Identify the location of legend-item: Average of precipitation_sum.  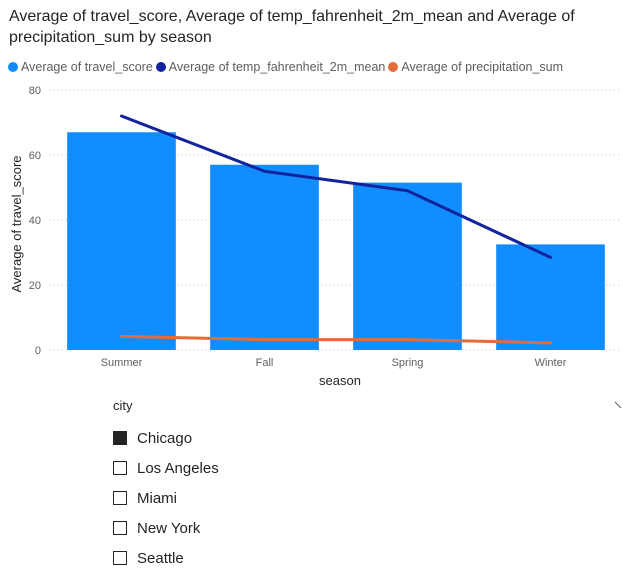
(475, 67).